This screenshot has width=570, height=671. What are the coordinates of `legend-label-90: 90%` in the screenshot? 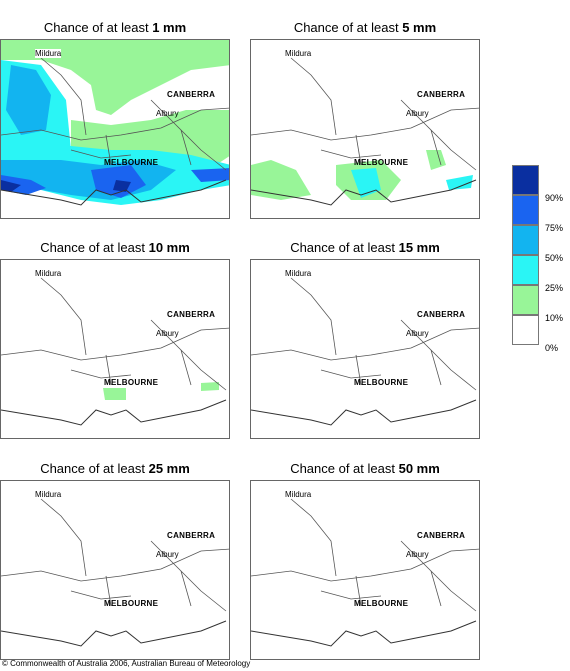 It's located at (554, 198).